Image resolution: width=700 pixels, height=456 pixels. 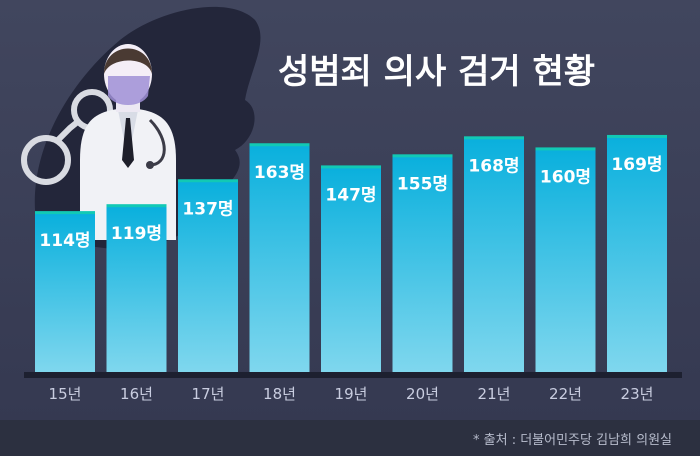 What do you see at coordinates (351, 270) in the screenshot?
I see `bar-19년` at bounding box center [351, 270].